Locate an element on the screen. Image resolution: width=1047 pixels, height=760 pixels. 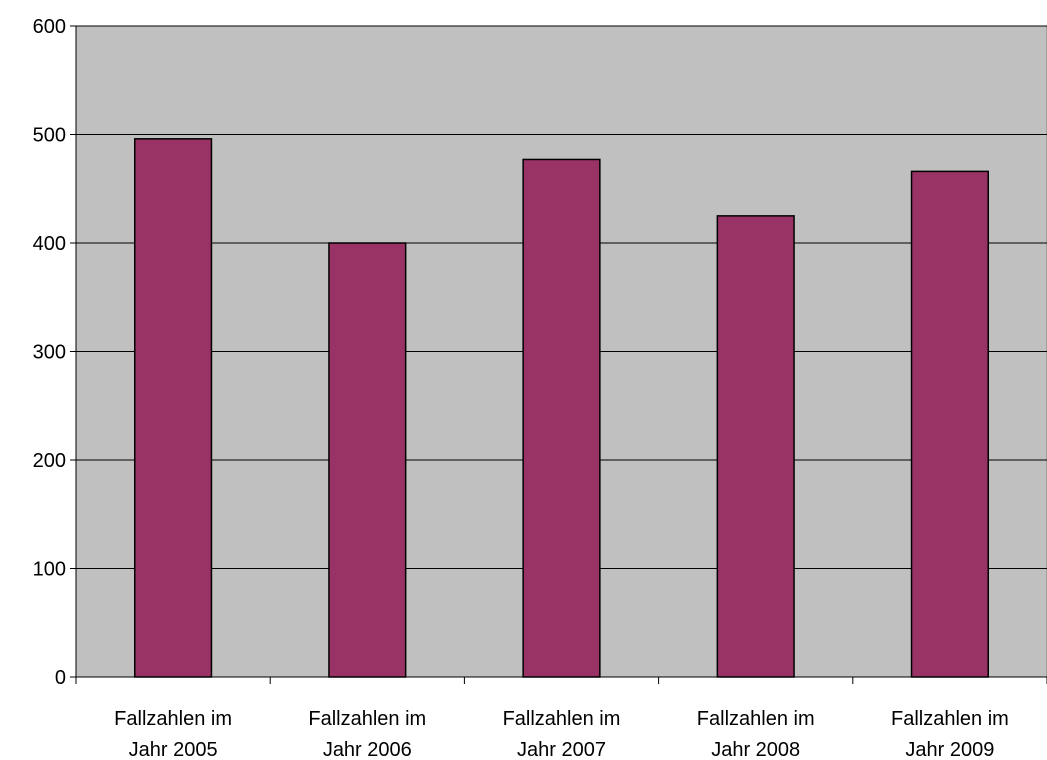
x-axis-tick-label: Fallzahlen im Jahr 2006 is located at coordinates (367, 734).